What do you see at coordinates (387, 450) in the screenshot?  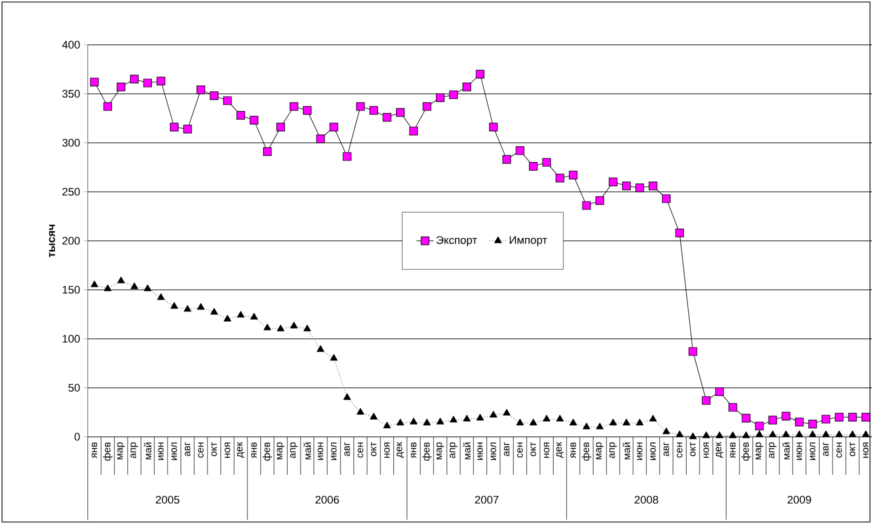 I see `x-tick-label: ноя` at bounding box center [387, 450].